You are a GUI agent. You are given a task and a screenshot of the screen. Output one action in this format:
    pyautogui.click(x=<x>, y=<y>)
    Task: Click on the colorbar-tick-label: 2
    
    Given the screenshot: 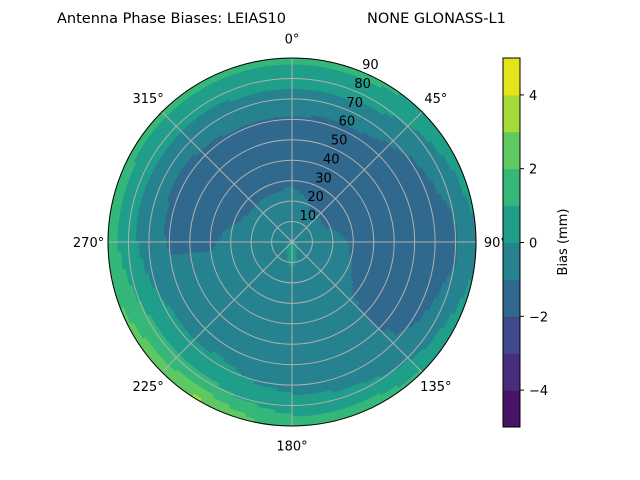 What is the action you would take?
    pyautogui.click(x=533, y=170)
    